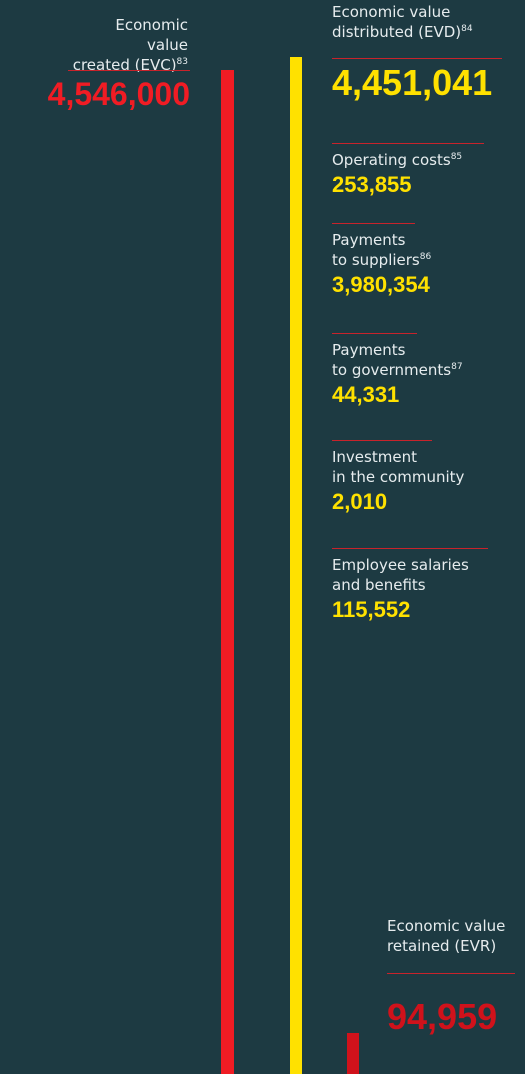 This screenshot has height=1074, width=525. Describe the element at coordinates (398, 477) in the screenshot. I see `label-line: in the community` at that location.